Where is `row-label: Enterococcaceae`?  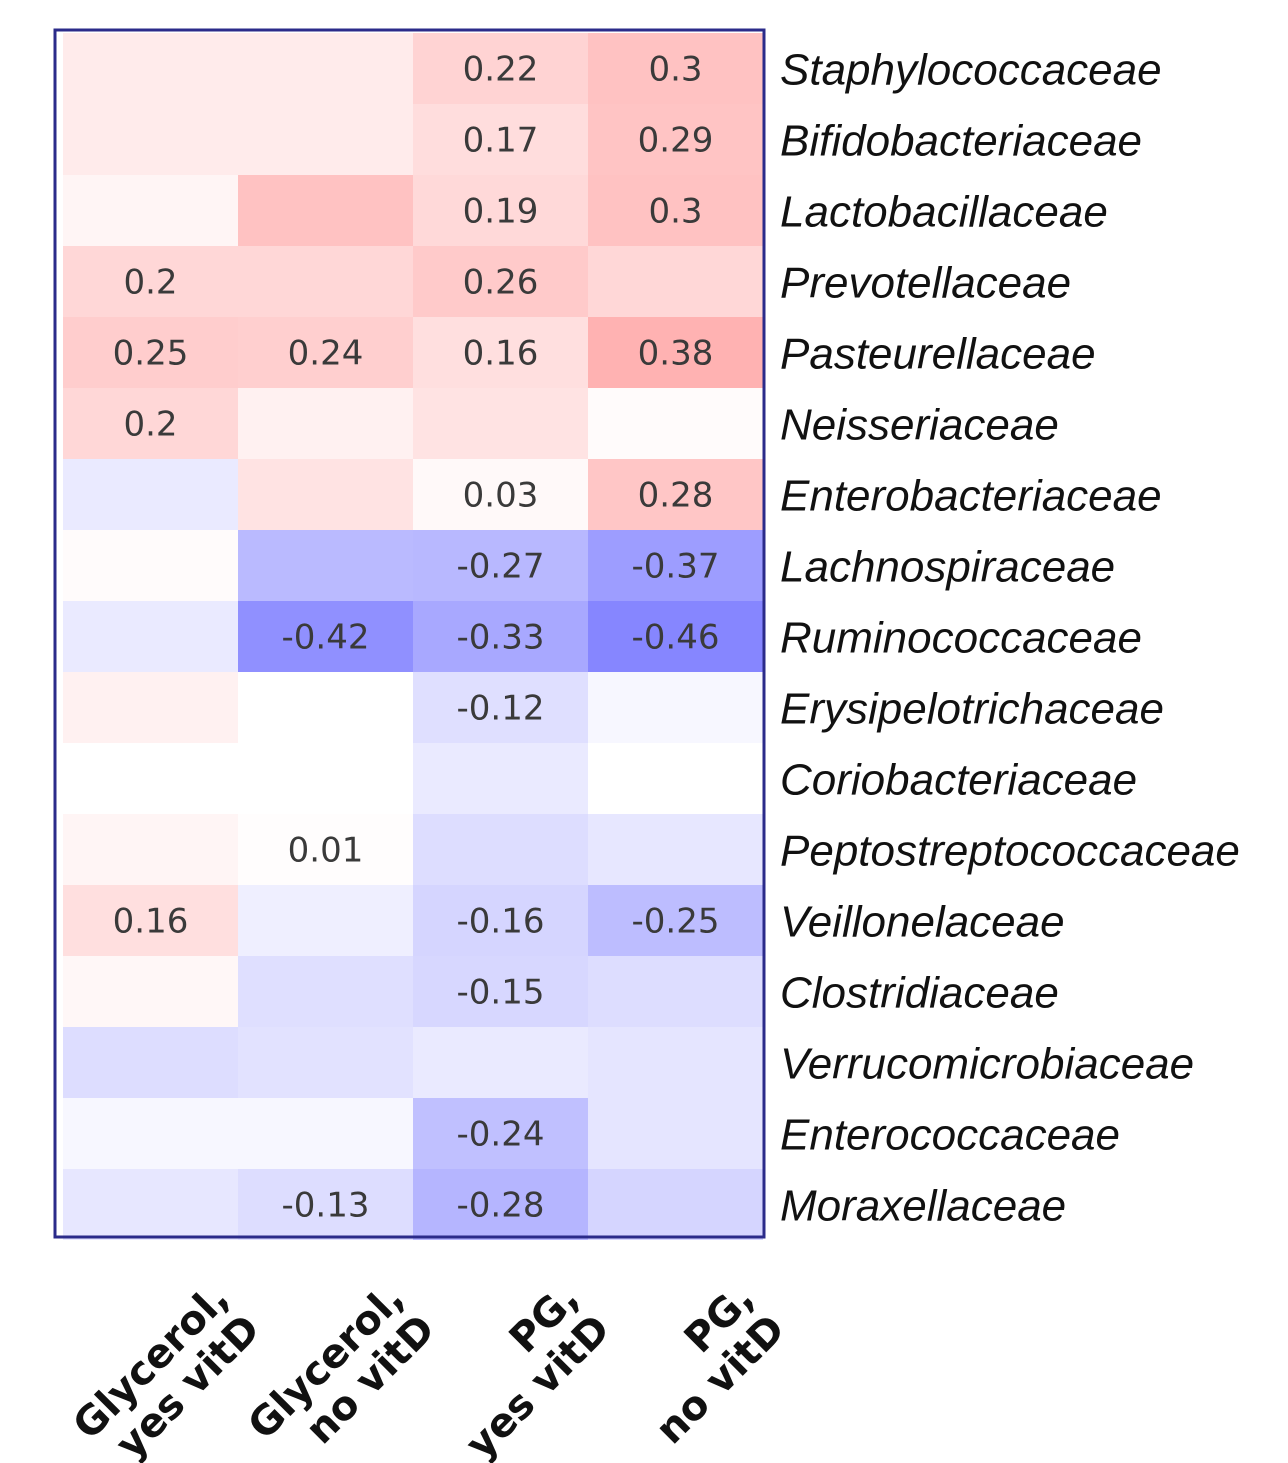 row-label: Enterococcaceae is located at coordinates (950, 1135).